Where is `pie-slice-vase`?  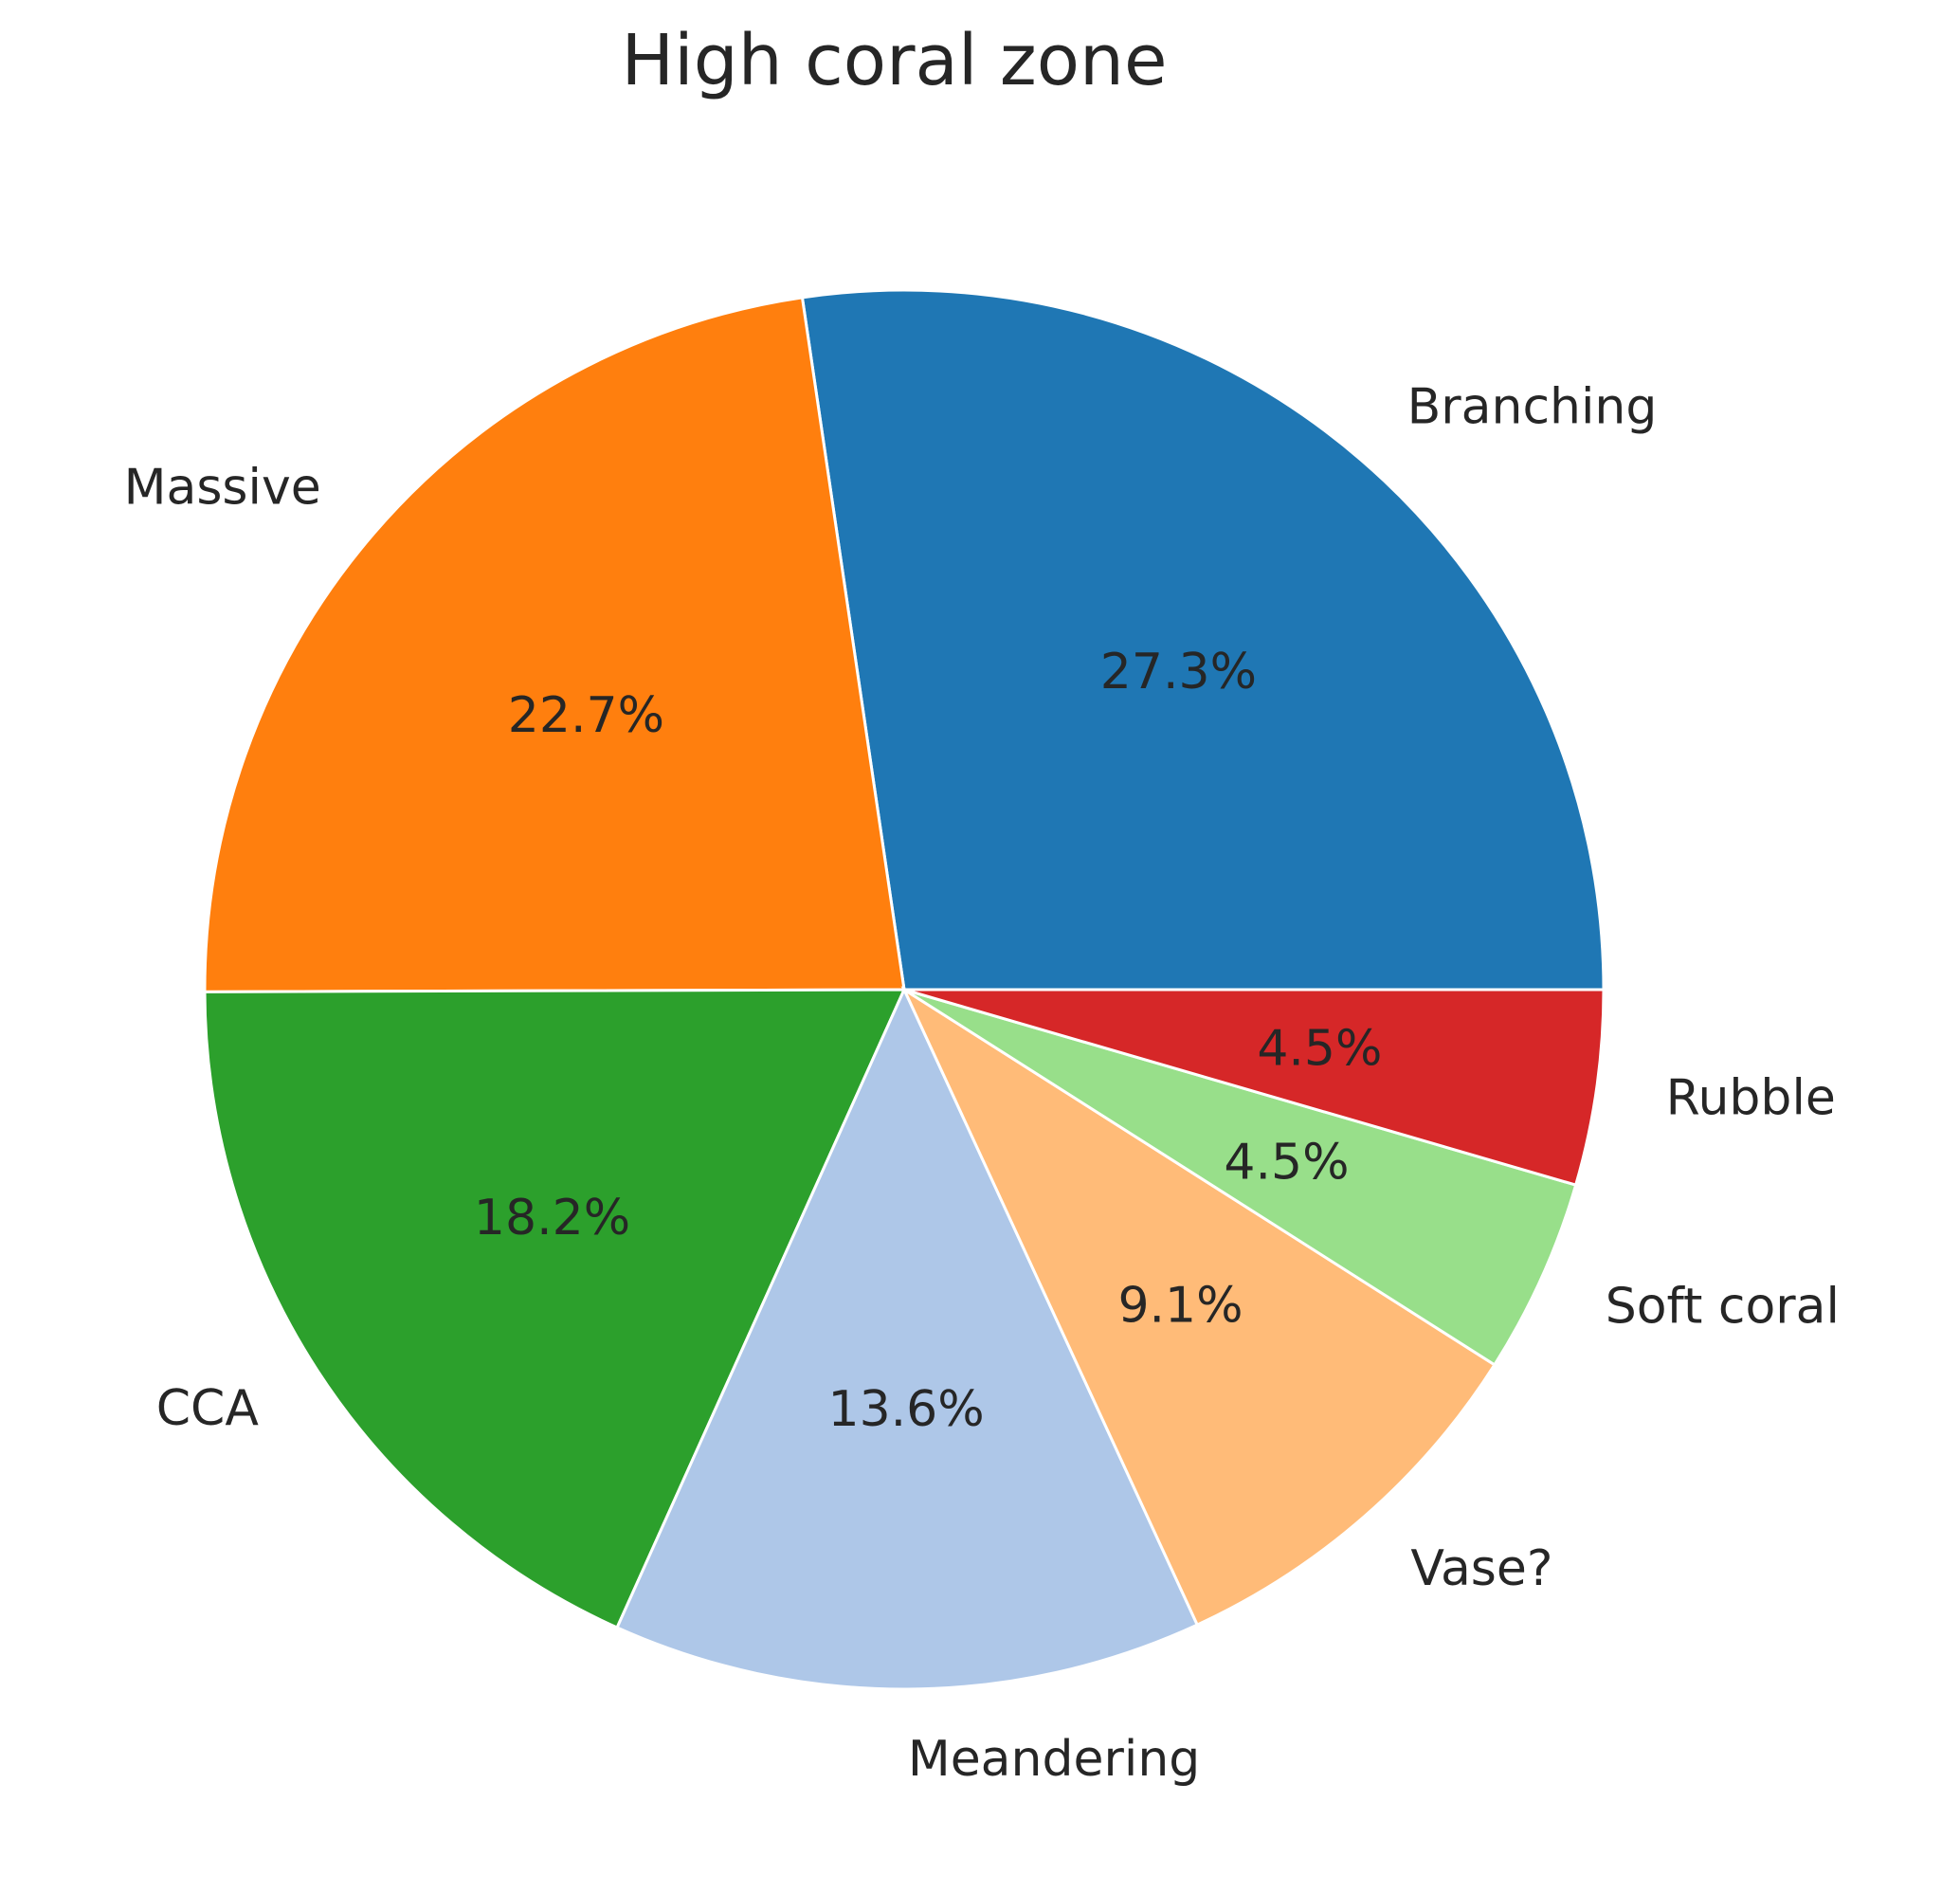
pie-slice-vase is located at coordinates (1198, 1307).